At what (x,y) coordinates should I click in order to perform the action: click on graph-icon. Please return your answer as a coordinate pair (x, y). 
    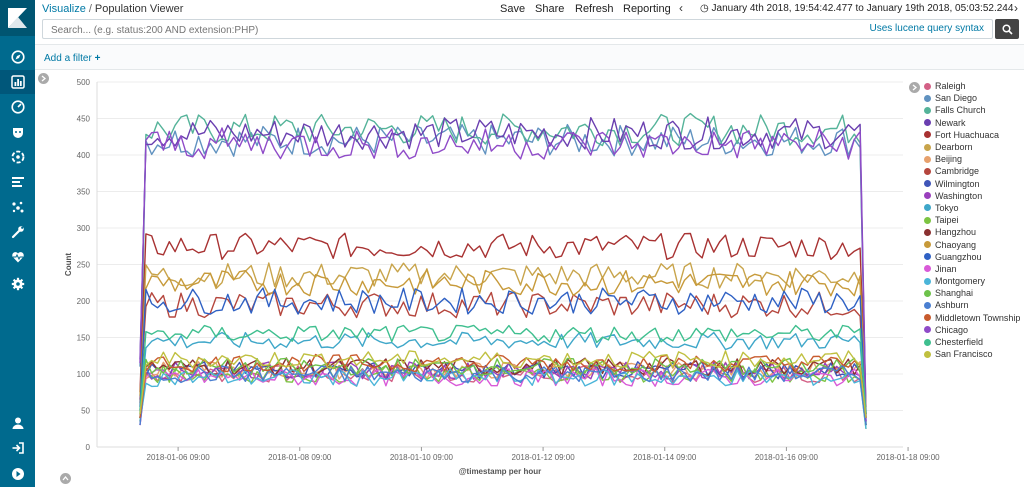
    Looking at the image, I should click on (17, 207).